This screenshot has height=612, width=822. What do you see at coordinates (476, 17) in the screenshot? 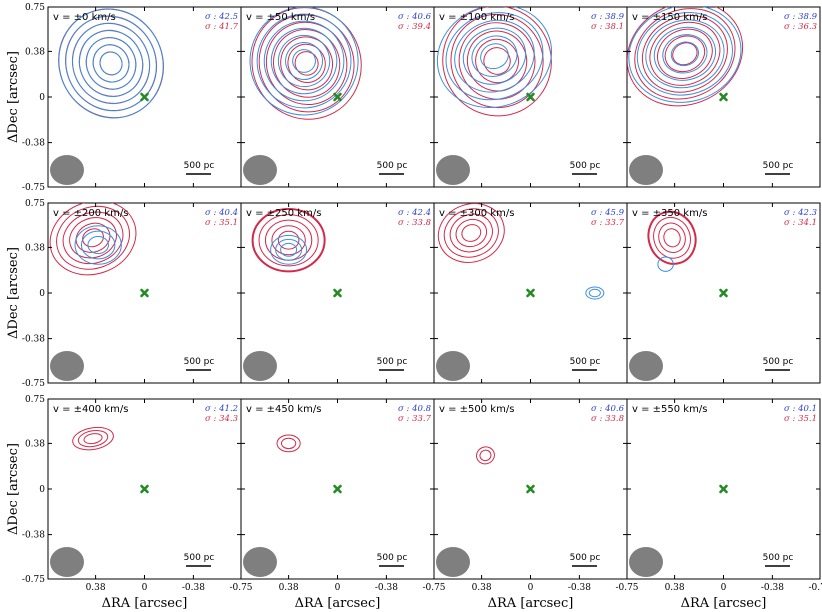
I see `velocity-label: v = ±100 km/s` at bounding box center [476, 17].